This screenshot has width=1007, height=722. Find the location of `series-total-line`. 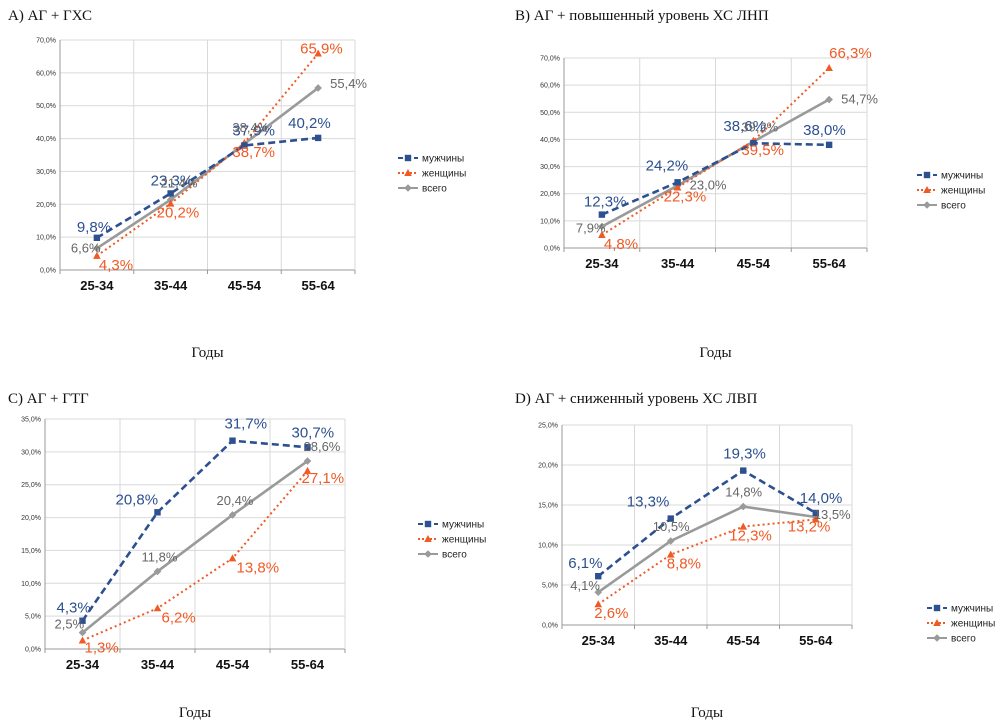

series-total-line is located at coordinates (706, 549).